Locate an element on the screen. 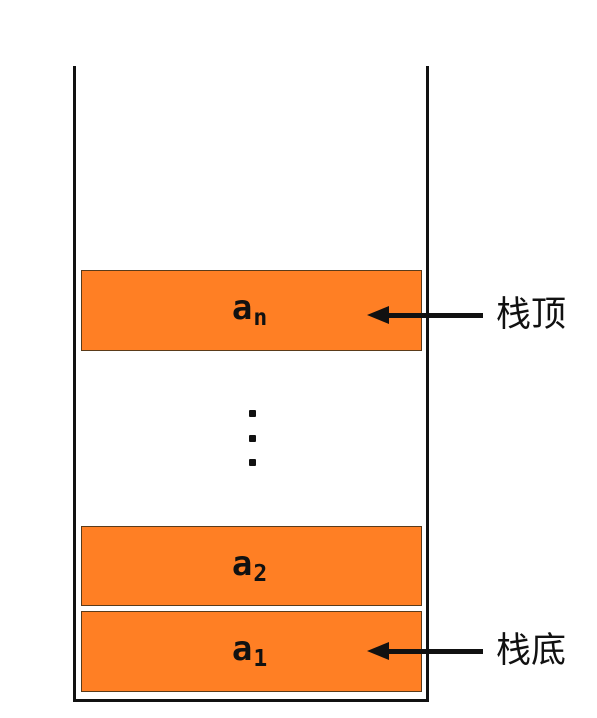  stack-element-a1: a1 is located at coordinates (251, 651).